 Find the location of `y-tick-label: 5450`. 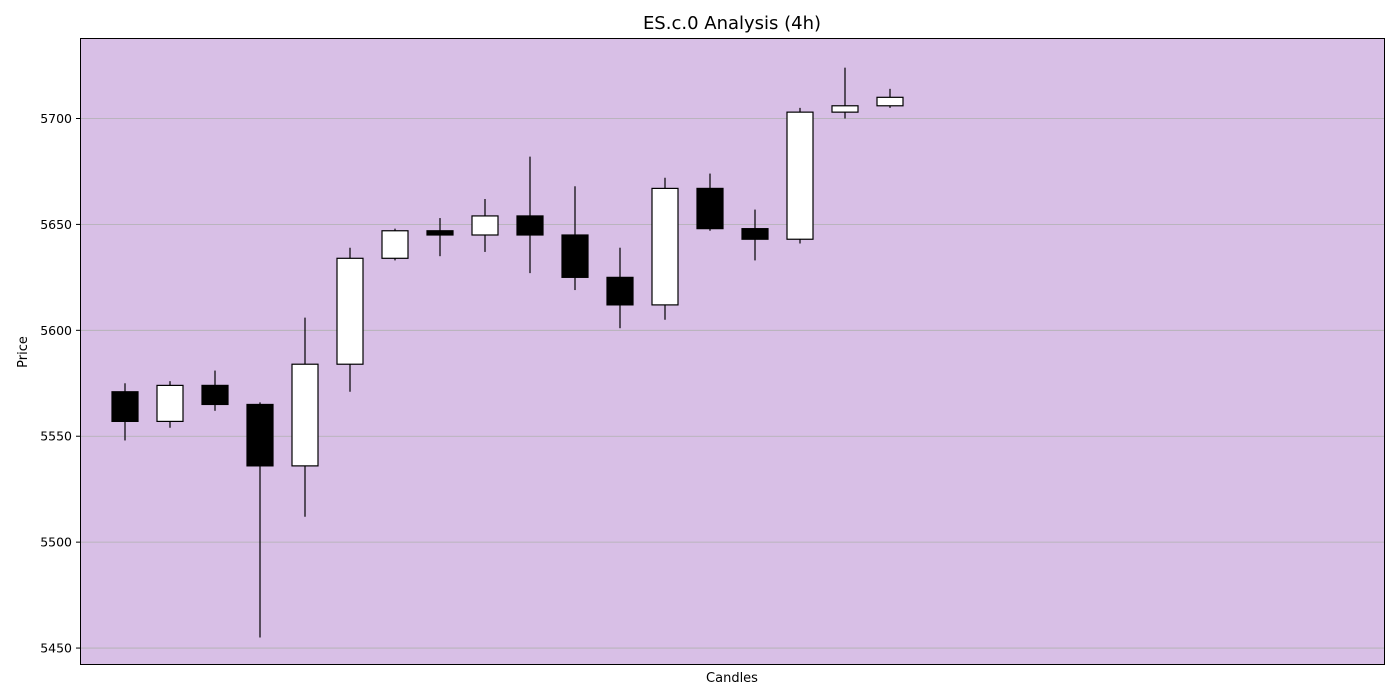

y-tick-label: 5450 is located at coordinates (56, 648).